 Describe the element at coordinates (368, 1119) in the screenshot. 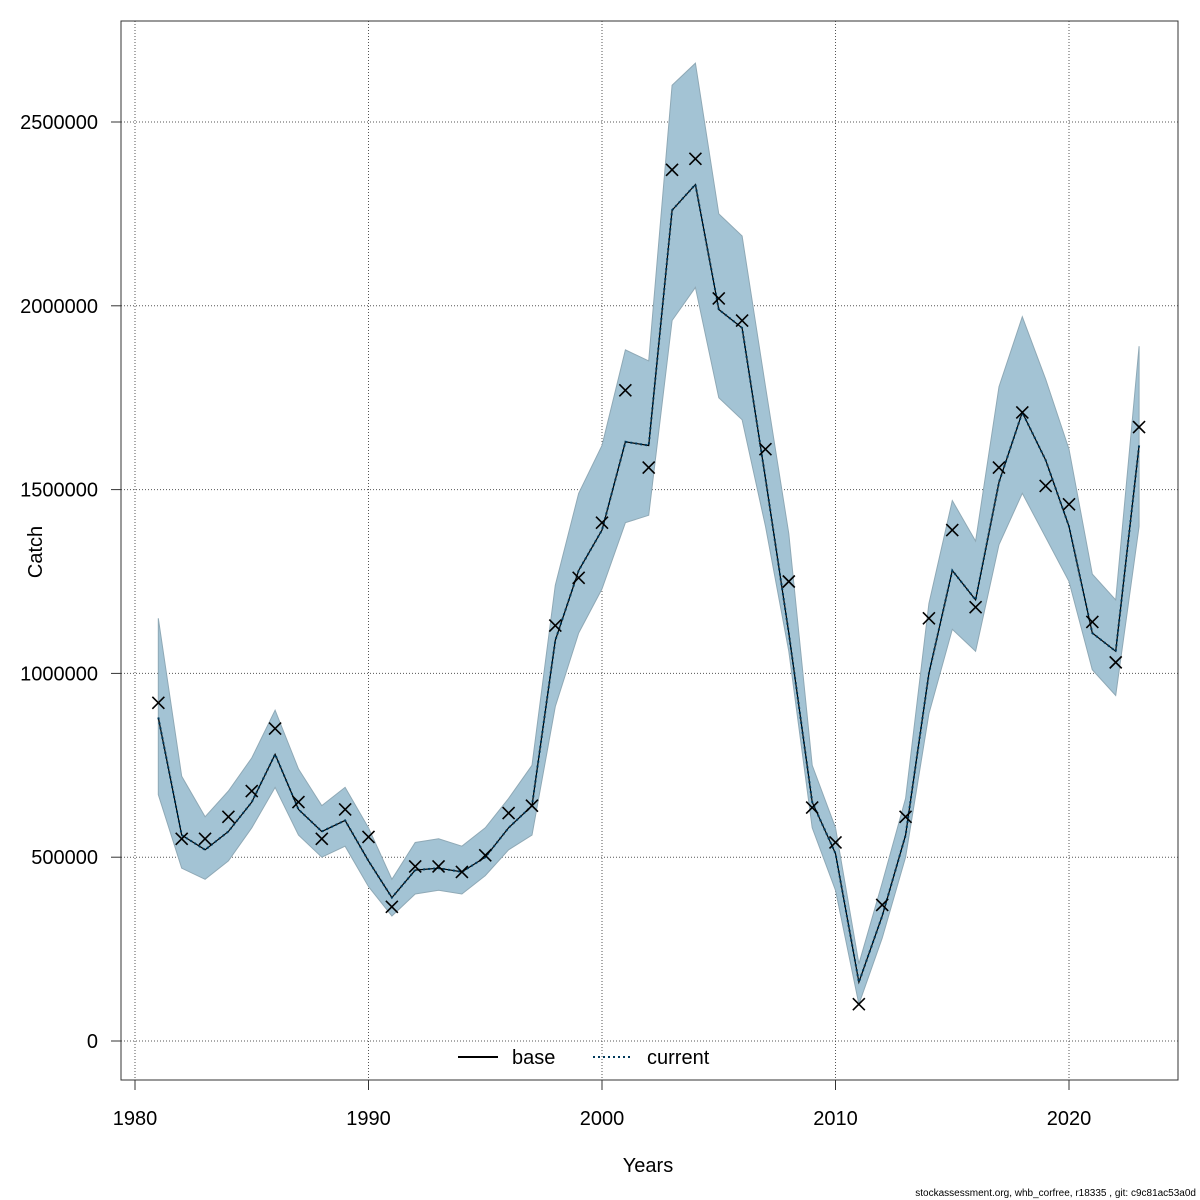

I see `x-tick-label-1990: 1990` at that location.